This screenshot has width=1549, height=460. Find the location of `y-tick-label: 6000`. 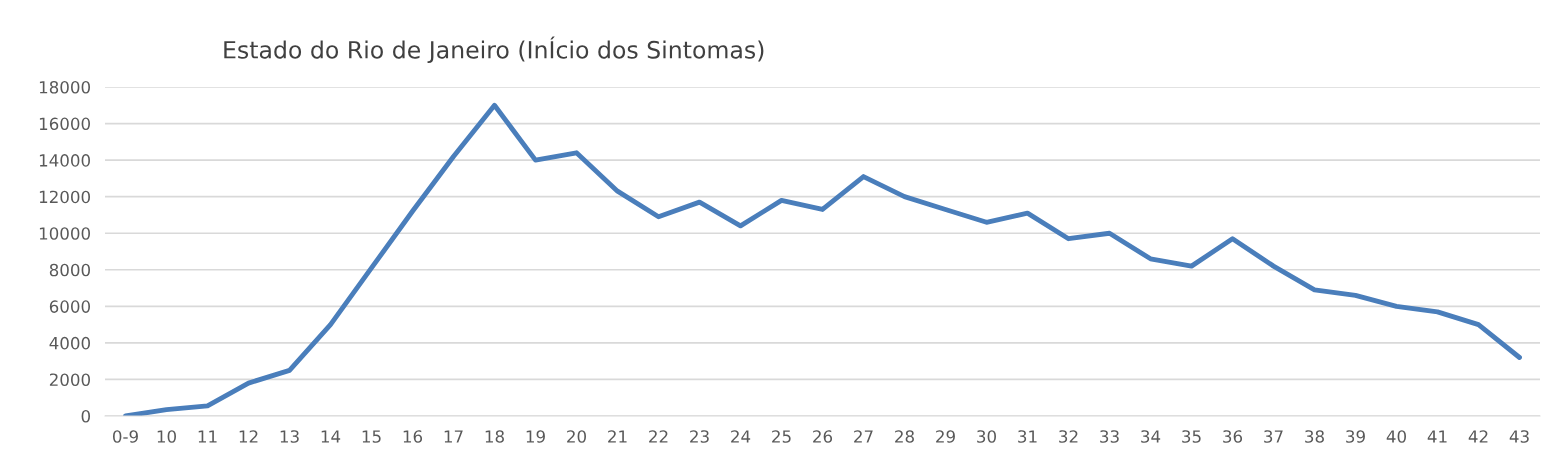

y-tick-label: 6000 is located at coordinates (69, 306).